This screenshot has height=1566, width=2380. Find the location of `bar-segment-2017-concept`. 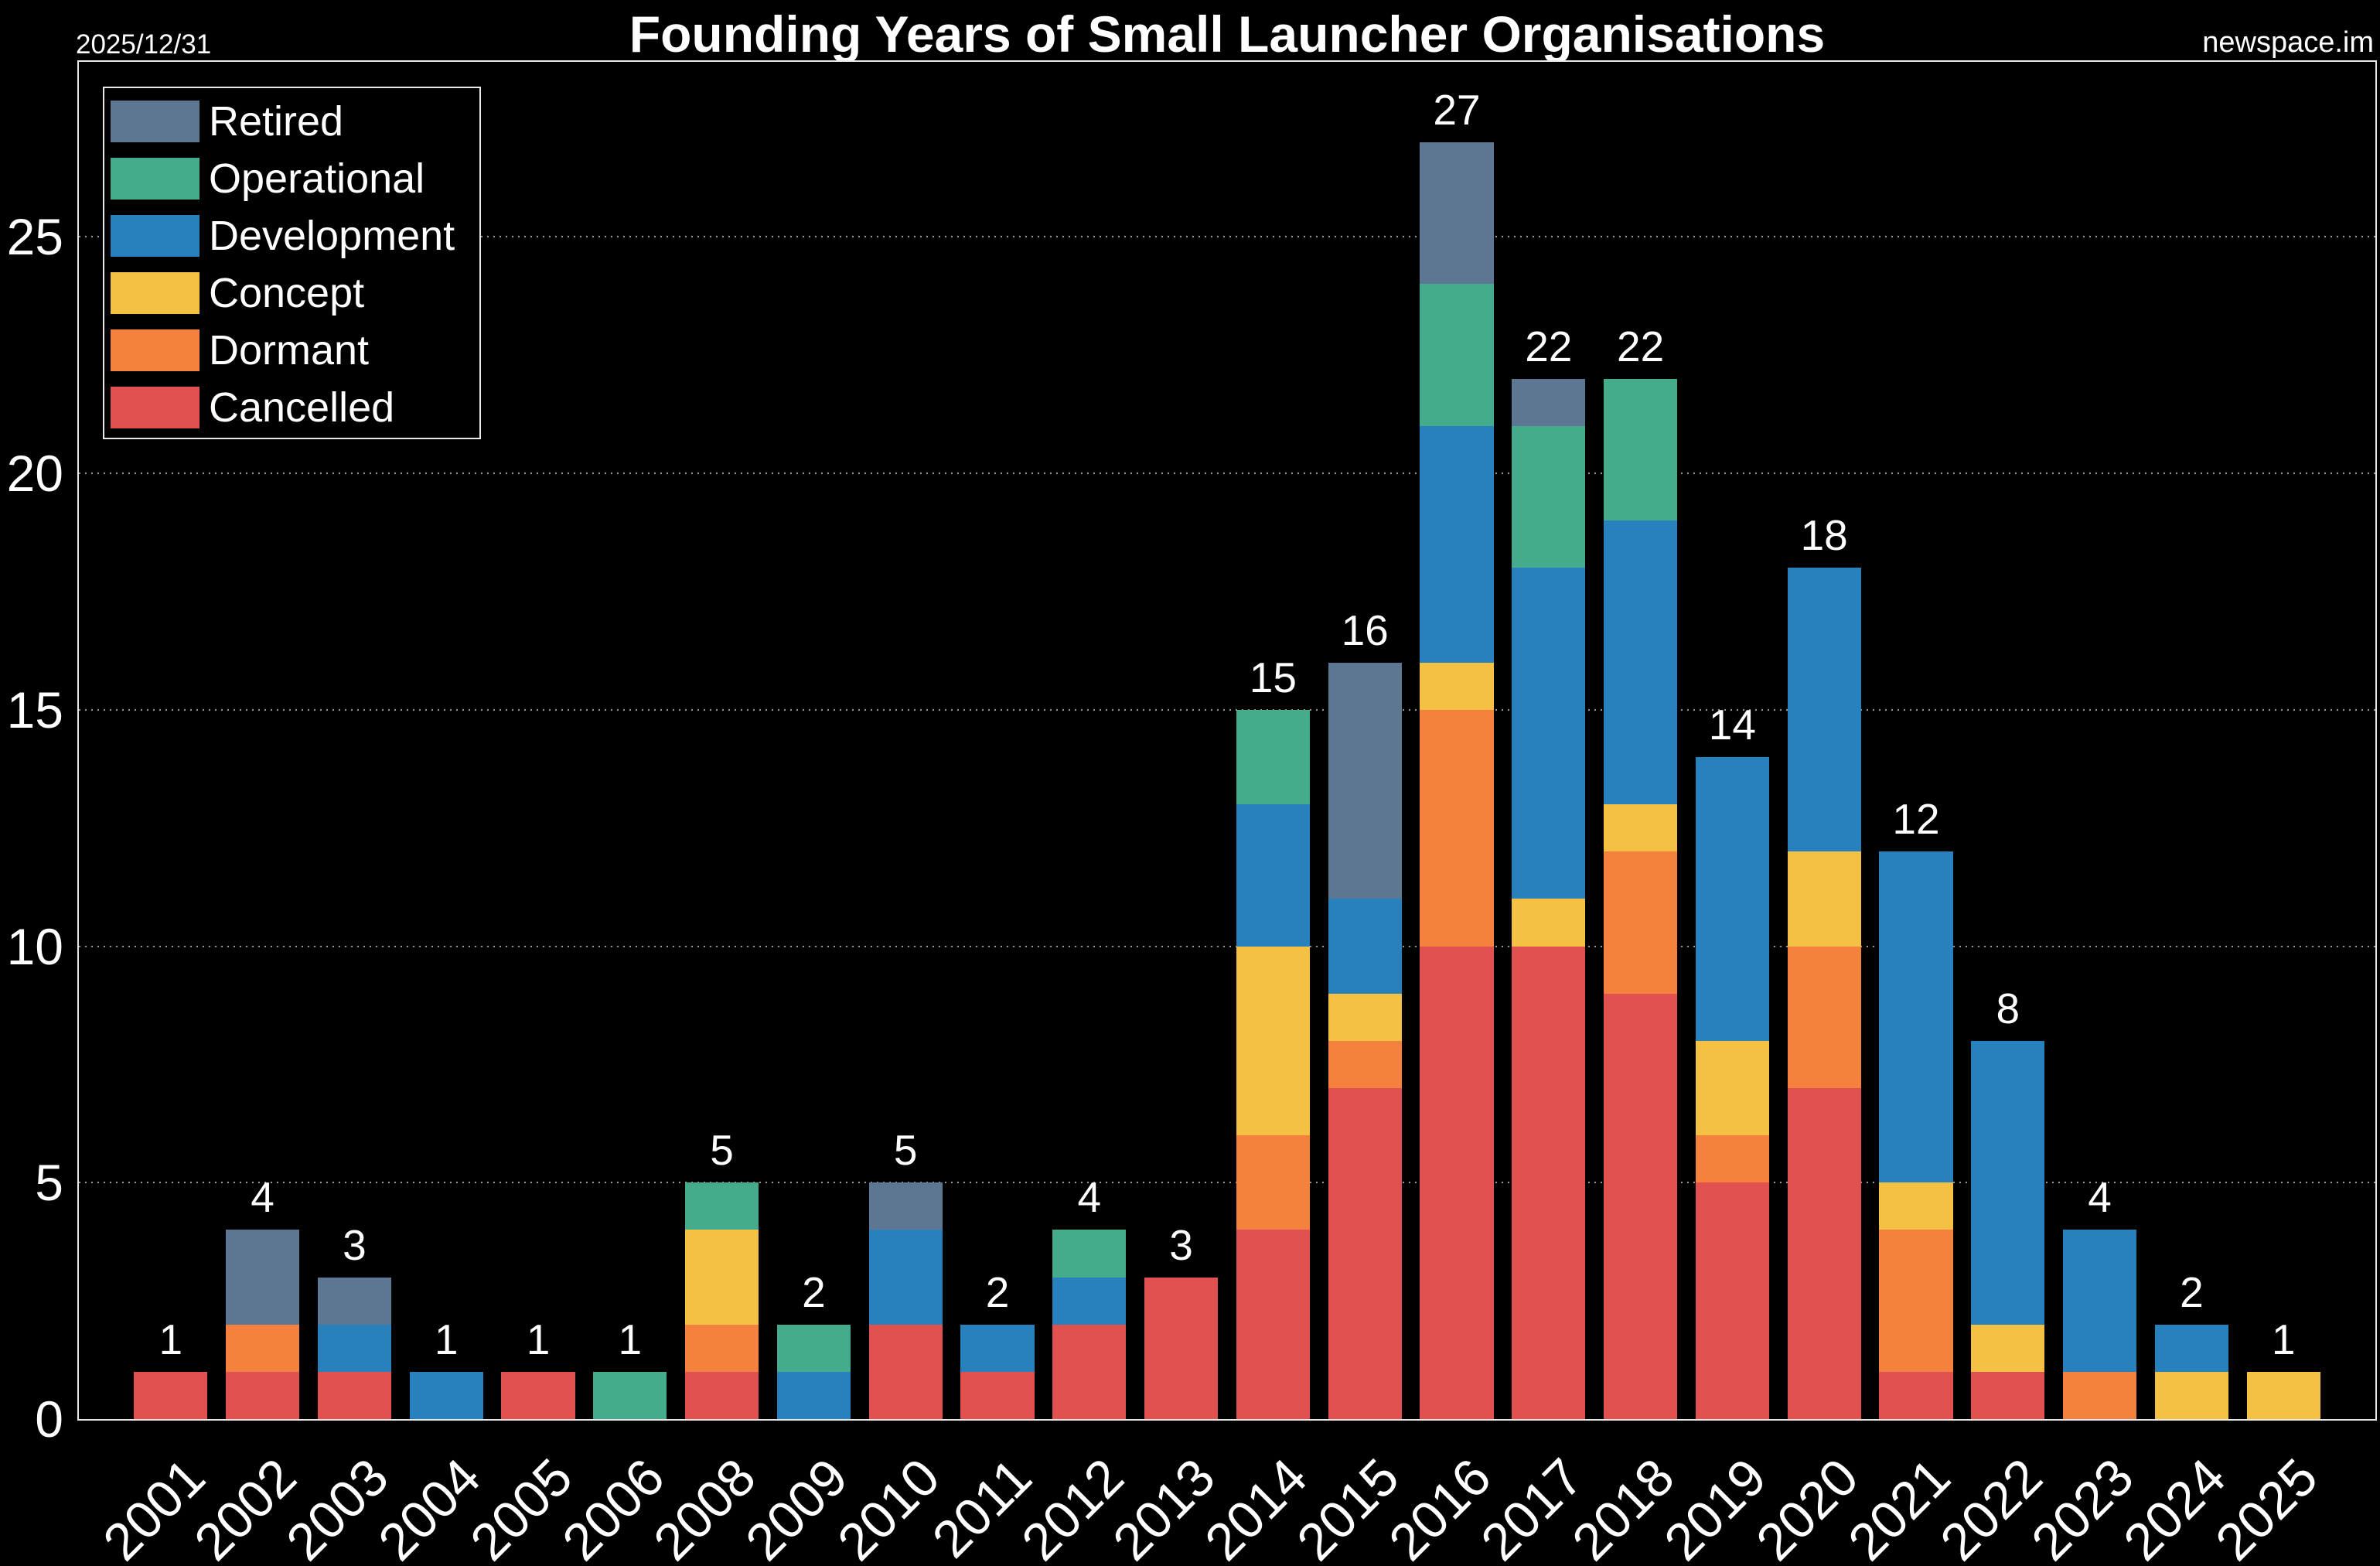

bar-segment-2017-concept is located at coordinates (1549, 923).